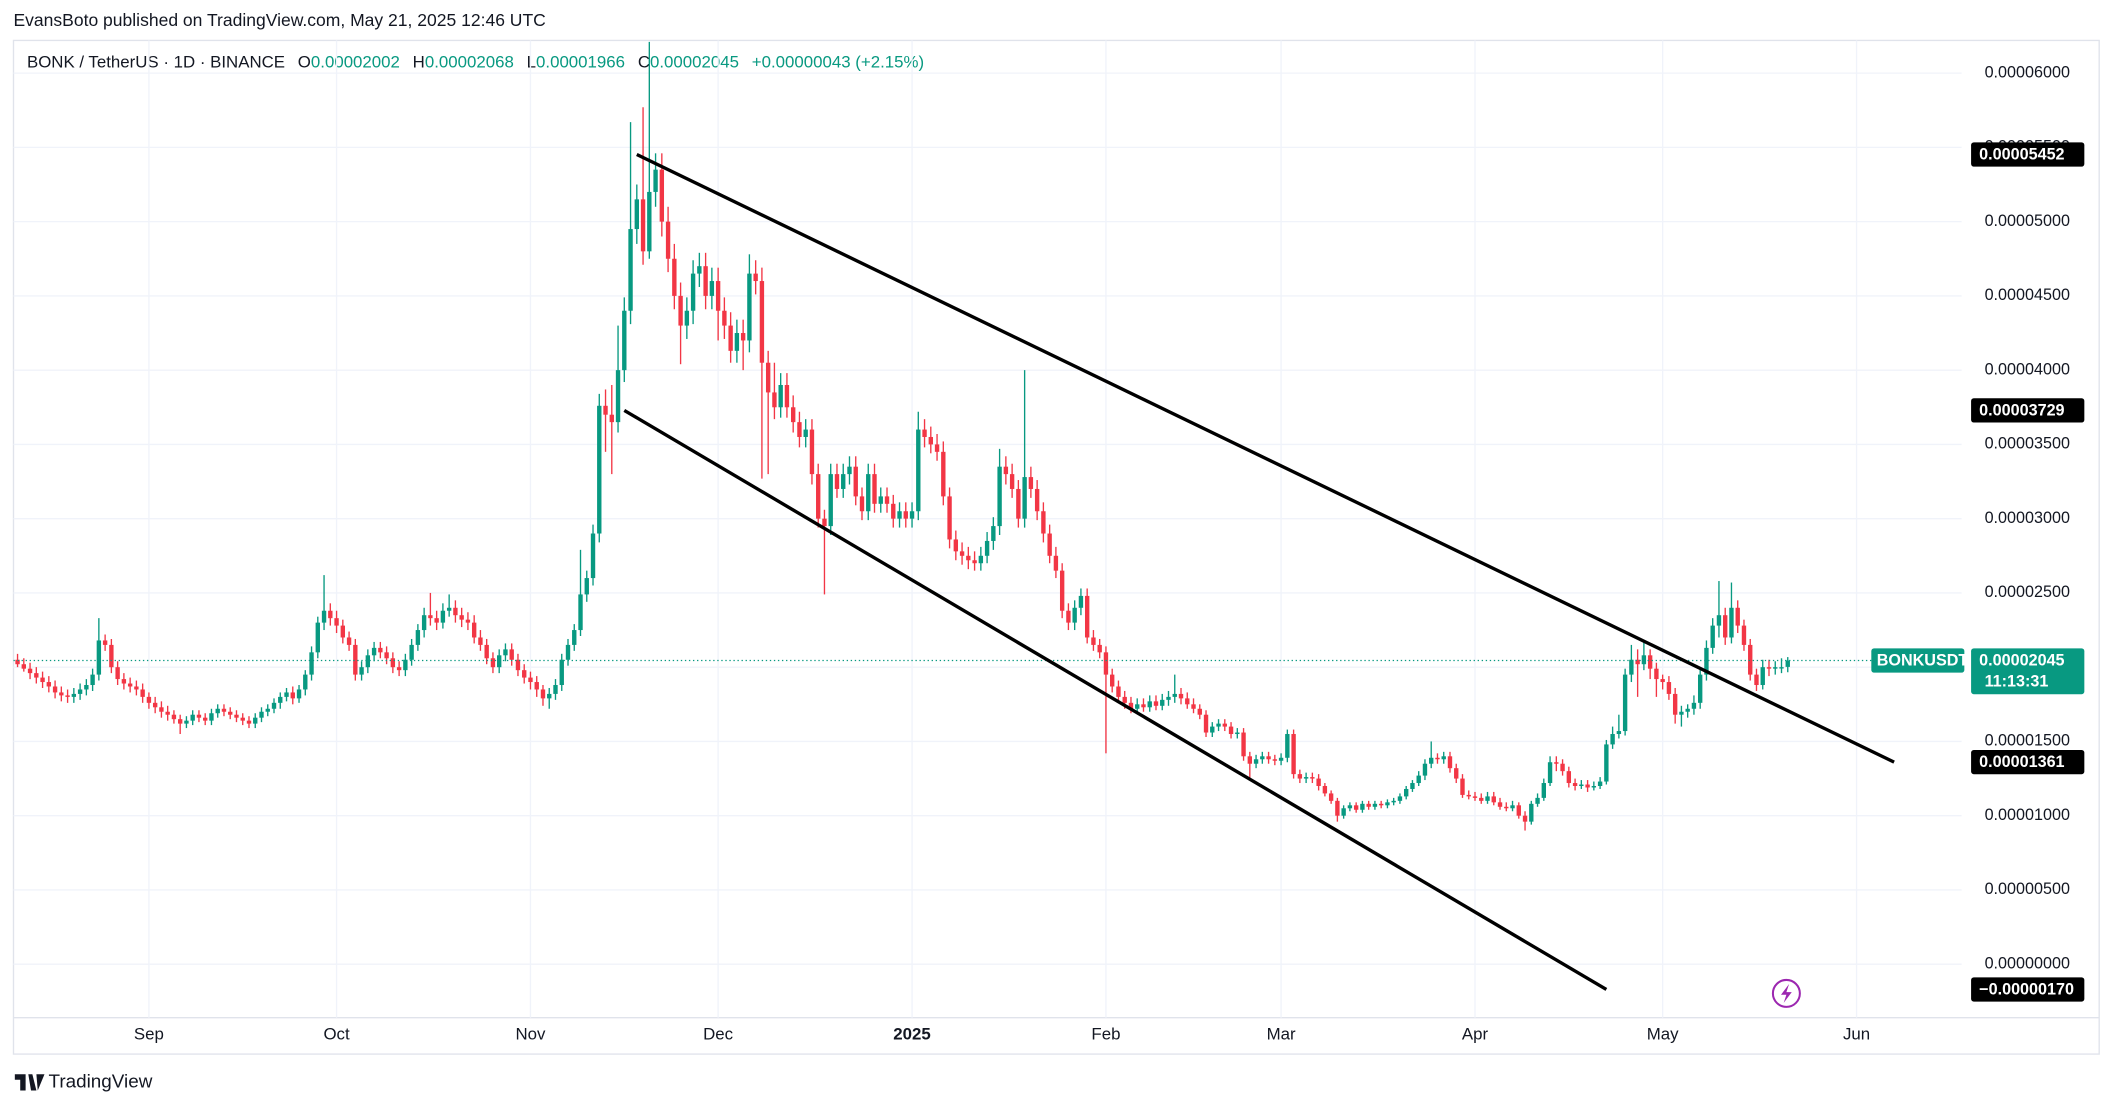 The height and width of the screenshot is (1108, 2114). Describe the element at coordinates (29, 1082) in the screenshot. I see `logo-mark` at that location.